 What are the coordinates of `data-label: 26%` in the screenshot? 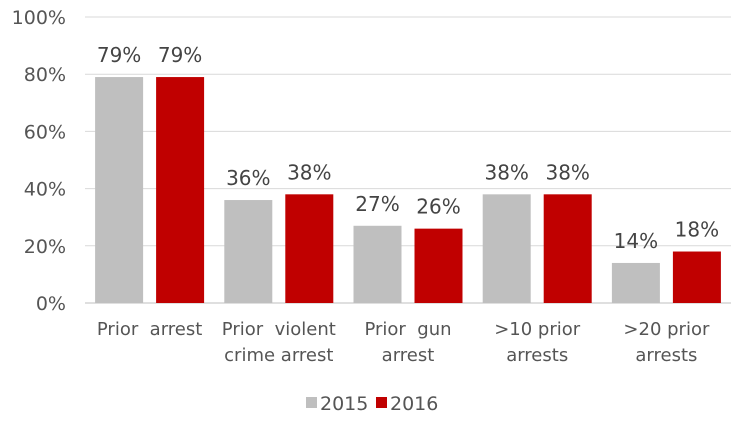 It's located at (438, 207).